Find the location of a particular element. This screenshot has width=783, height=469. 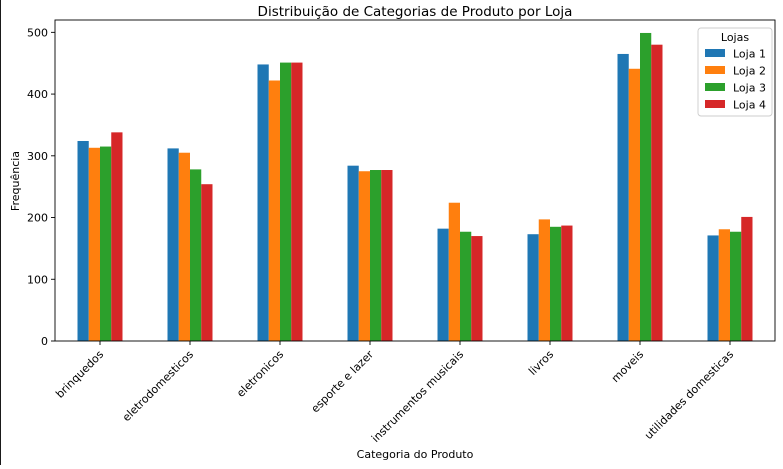

bar-loja-3-instrumentos-musicais is located at coordinates (466, 286).